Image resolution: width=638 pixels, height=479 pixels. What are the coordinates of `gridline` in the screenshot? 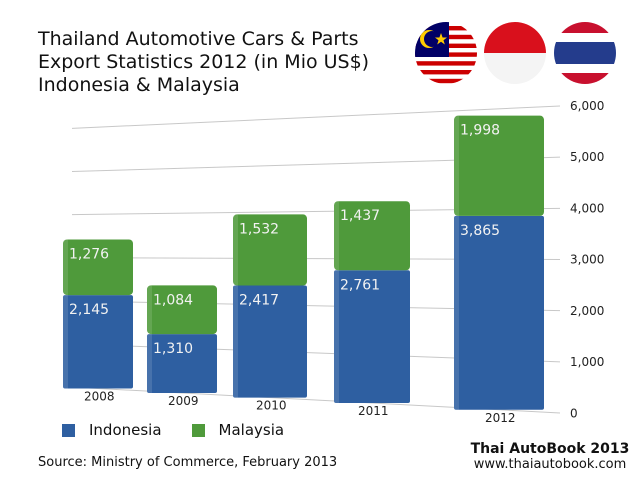 It's located at (316, 117).